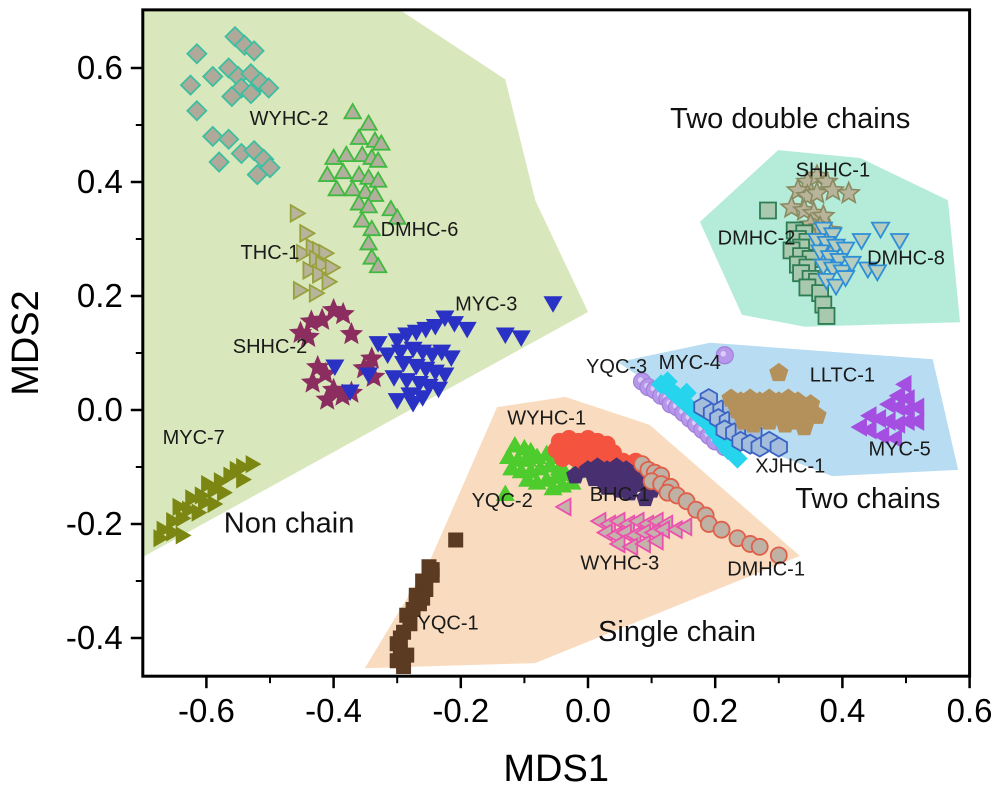 The height and width of the screenshot is (806, 1000). Describe the element at coordinates (546, 418) in the screenshot. I see `cluster-label-wyhc-1: WYHC-1` at that location.